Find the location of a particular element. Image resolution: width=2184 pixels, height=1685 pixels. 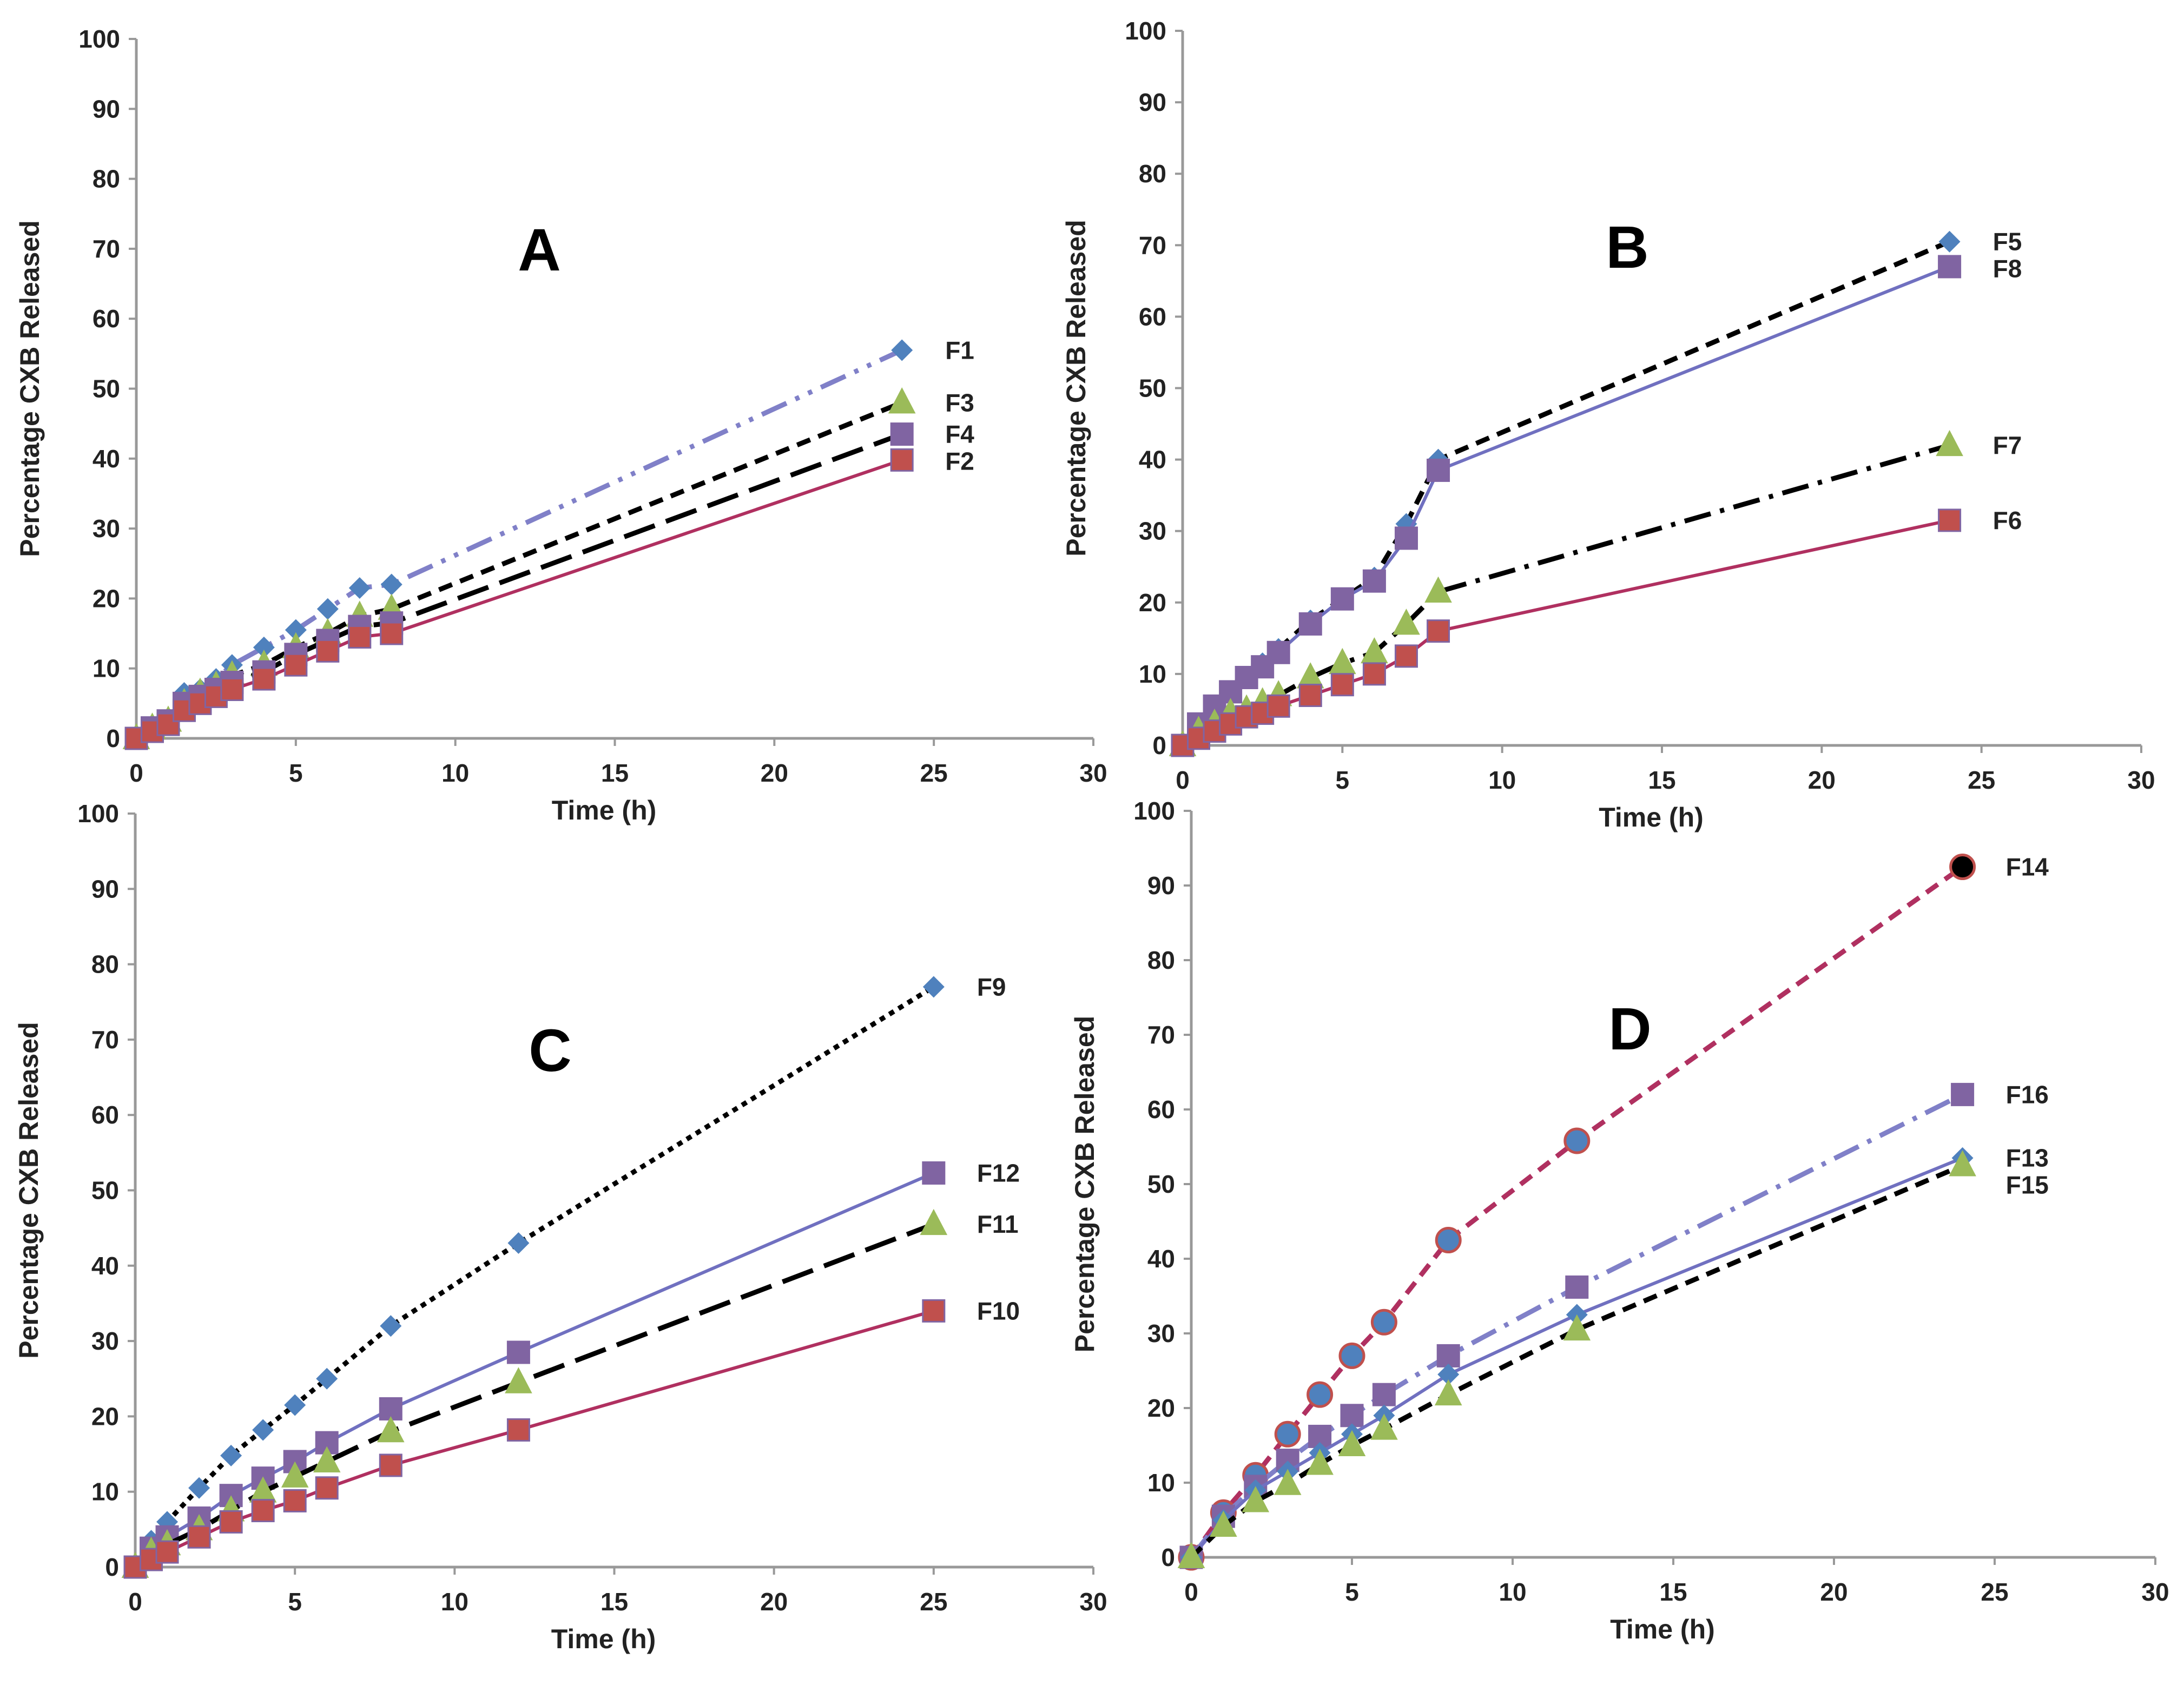

x-tick-label: 25 is located at coordinates (1994, 1592).